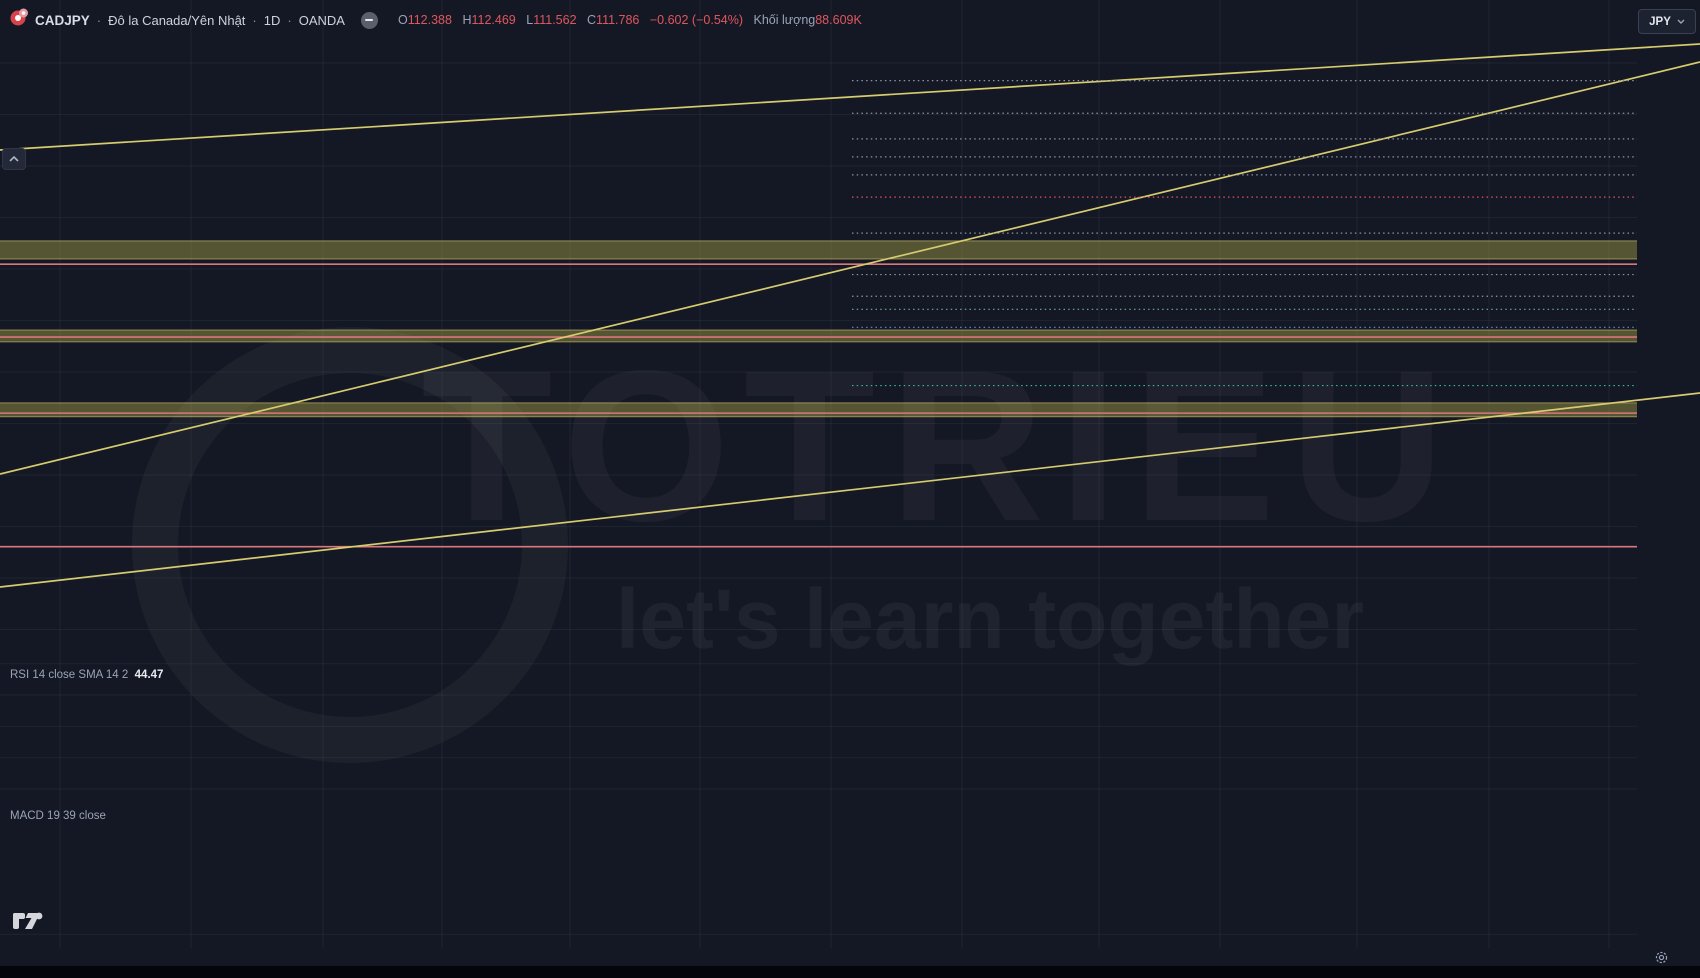 This screenshot has width=1700, height=978. Describe the element at coordinates (555, 20) in the screenshot. I see `low-value: 111.562` at that location.